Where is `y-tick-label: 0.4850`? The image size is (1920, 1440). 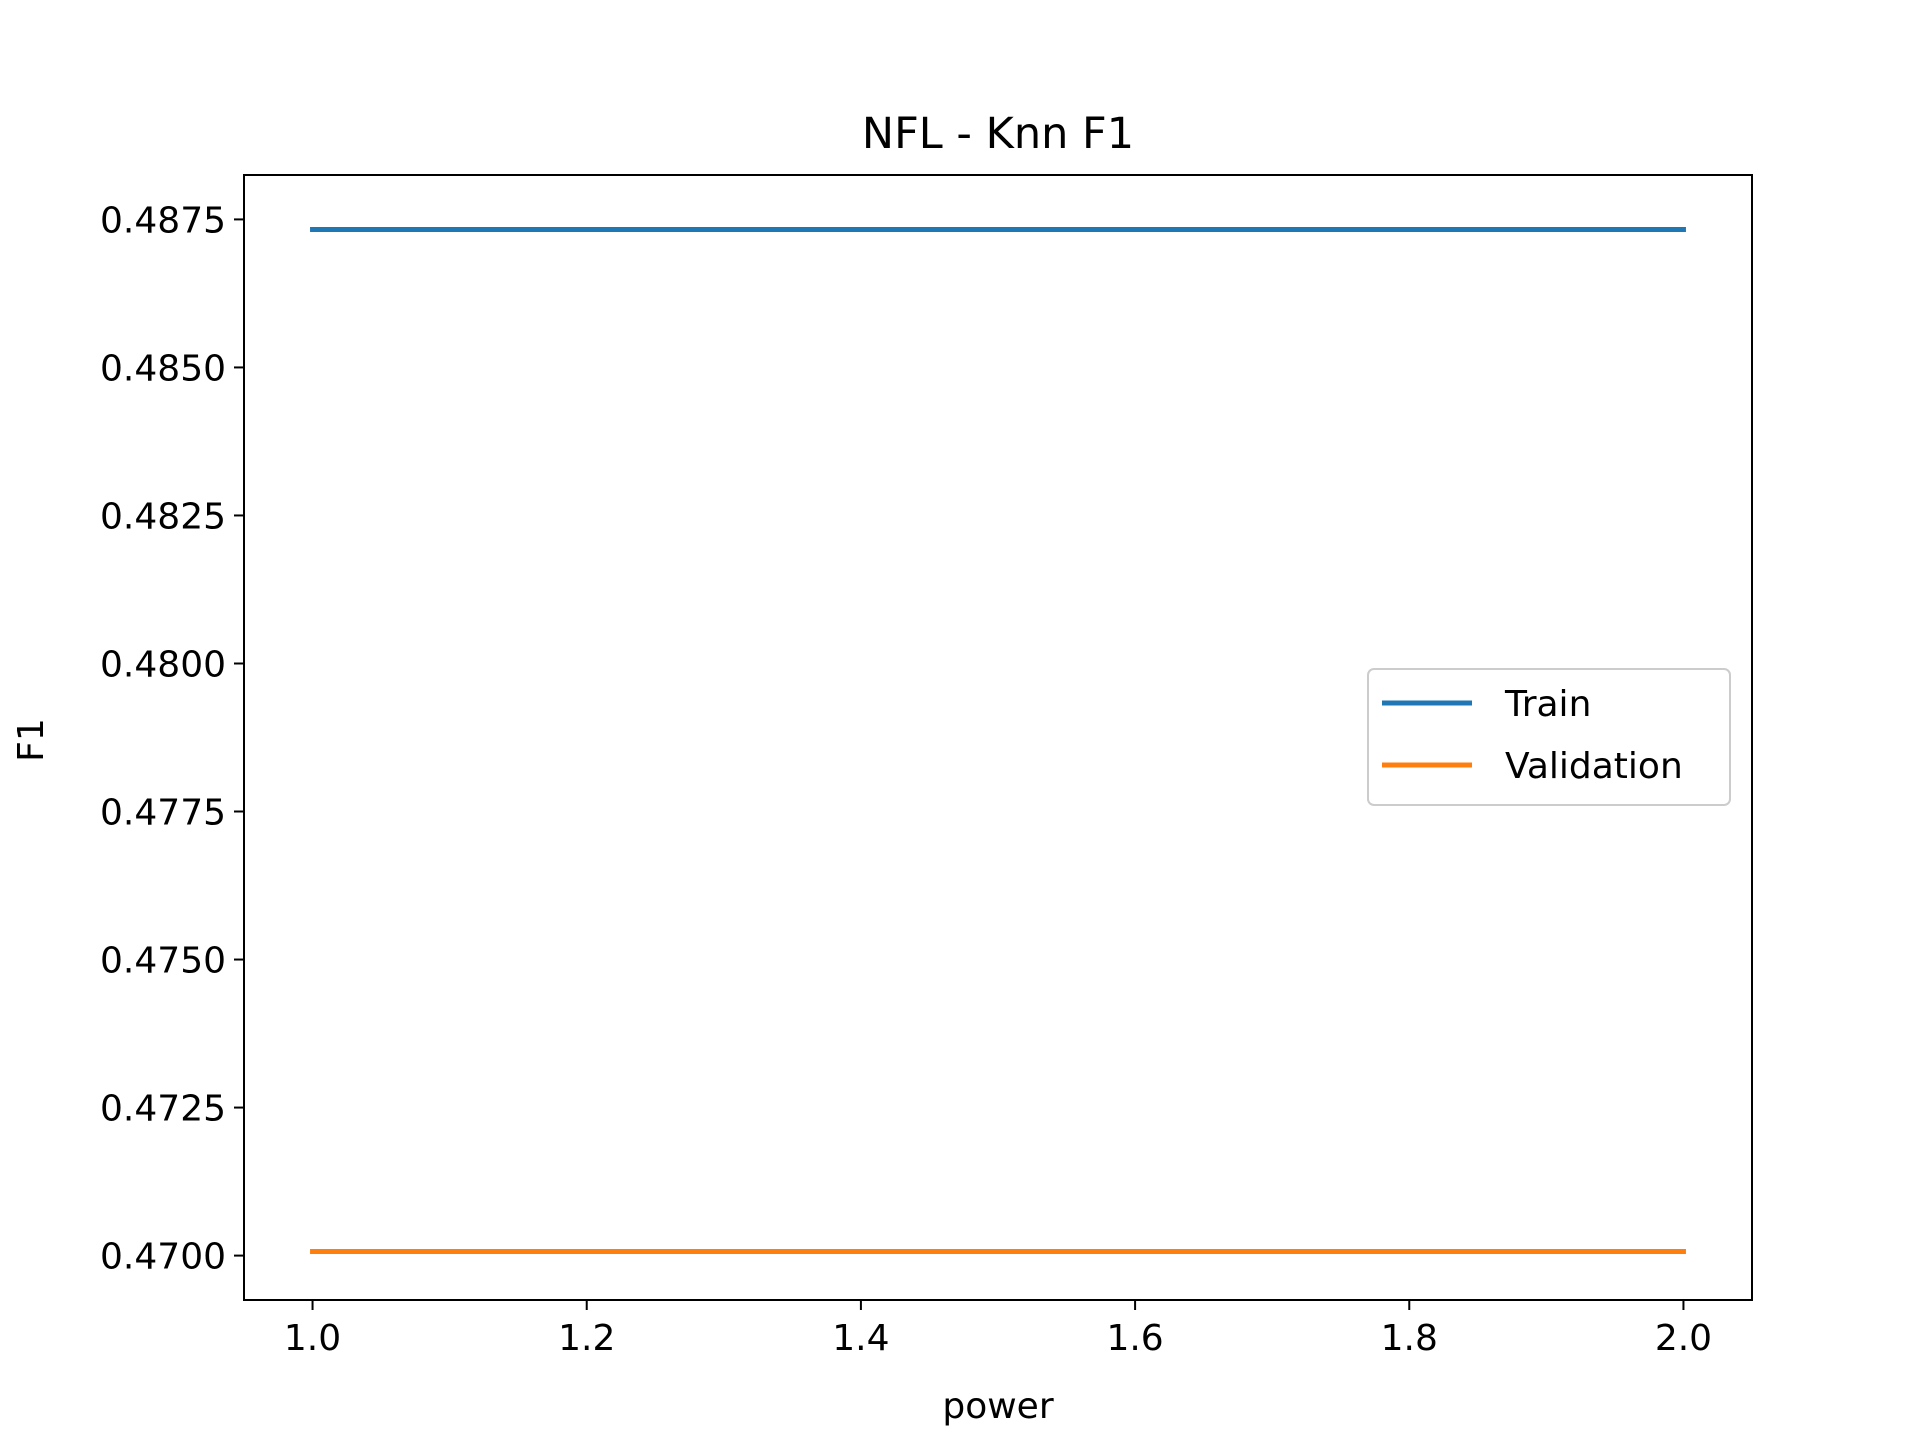 y-tick-label: 0.4850 is located at coordinates (163, 368).